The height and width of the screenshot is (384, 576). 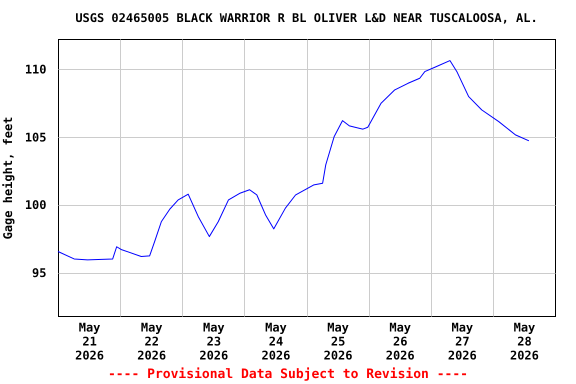 I want to click on text: ---- Provisional Data Subject to Revision ----, so click(x=288, y=374).